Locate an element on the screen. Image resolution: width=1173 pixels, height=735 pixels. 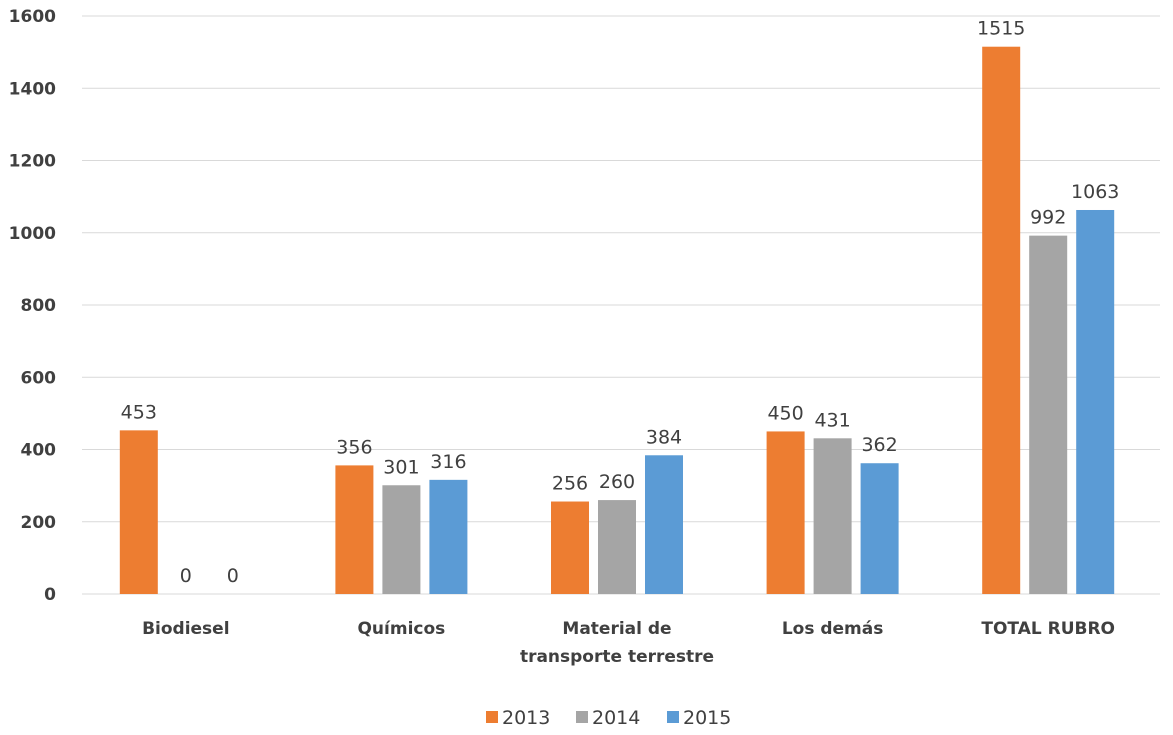
data-label: 431 is located at coordinates (832, 420).